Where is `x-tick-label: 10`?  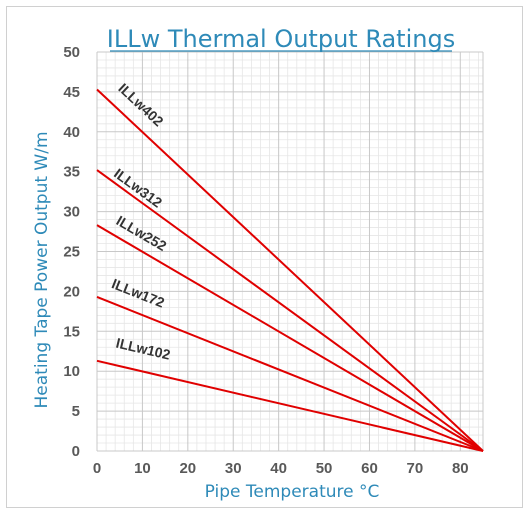 x-tick-label: 10 is located at coordinates (142, 468).